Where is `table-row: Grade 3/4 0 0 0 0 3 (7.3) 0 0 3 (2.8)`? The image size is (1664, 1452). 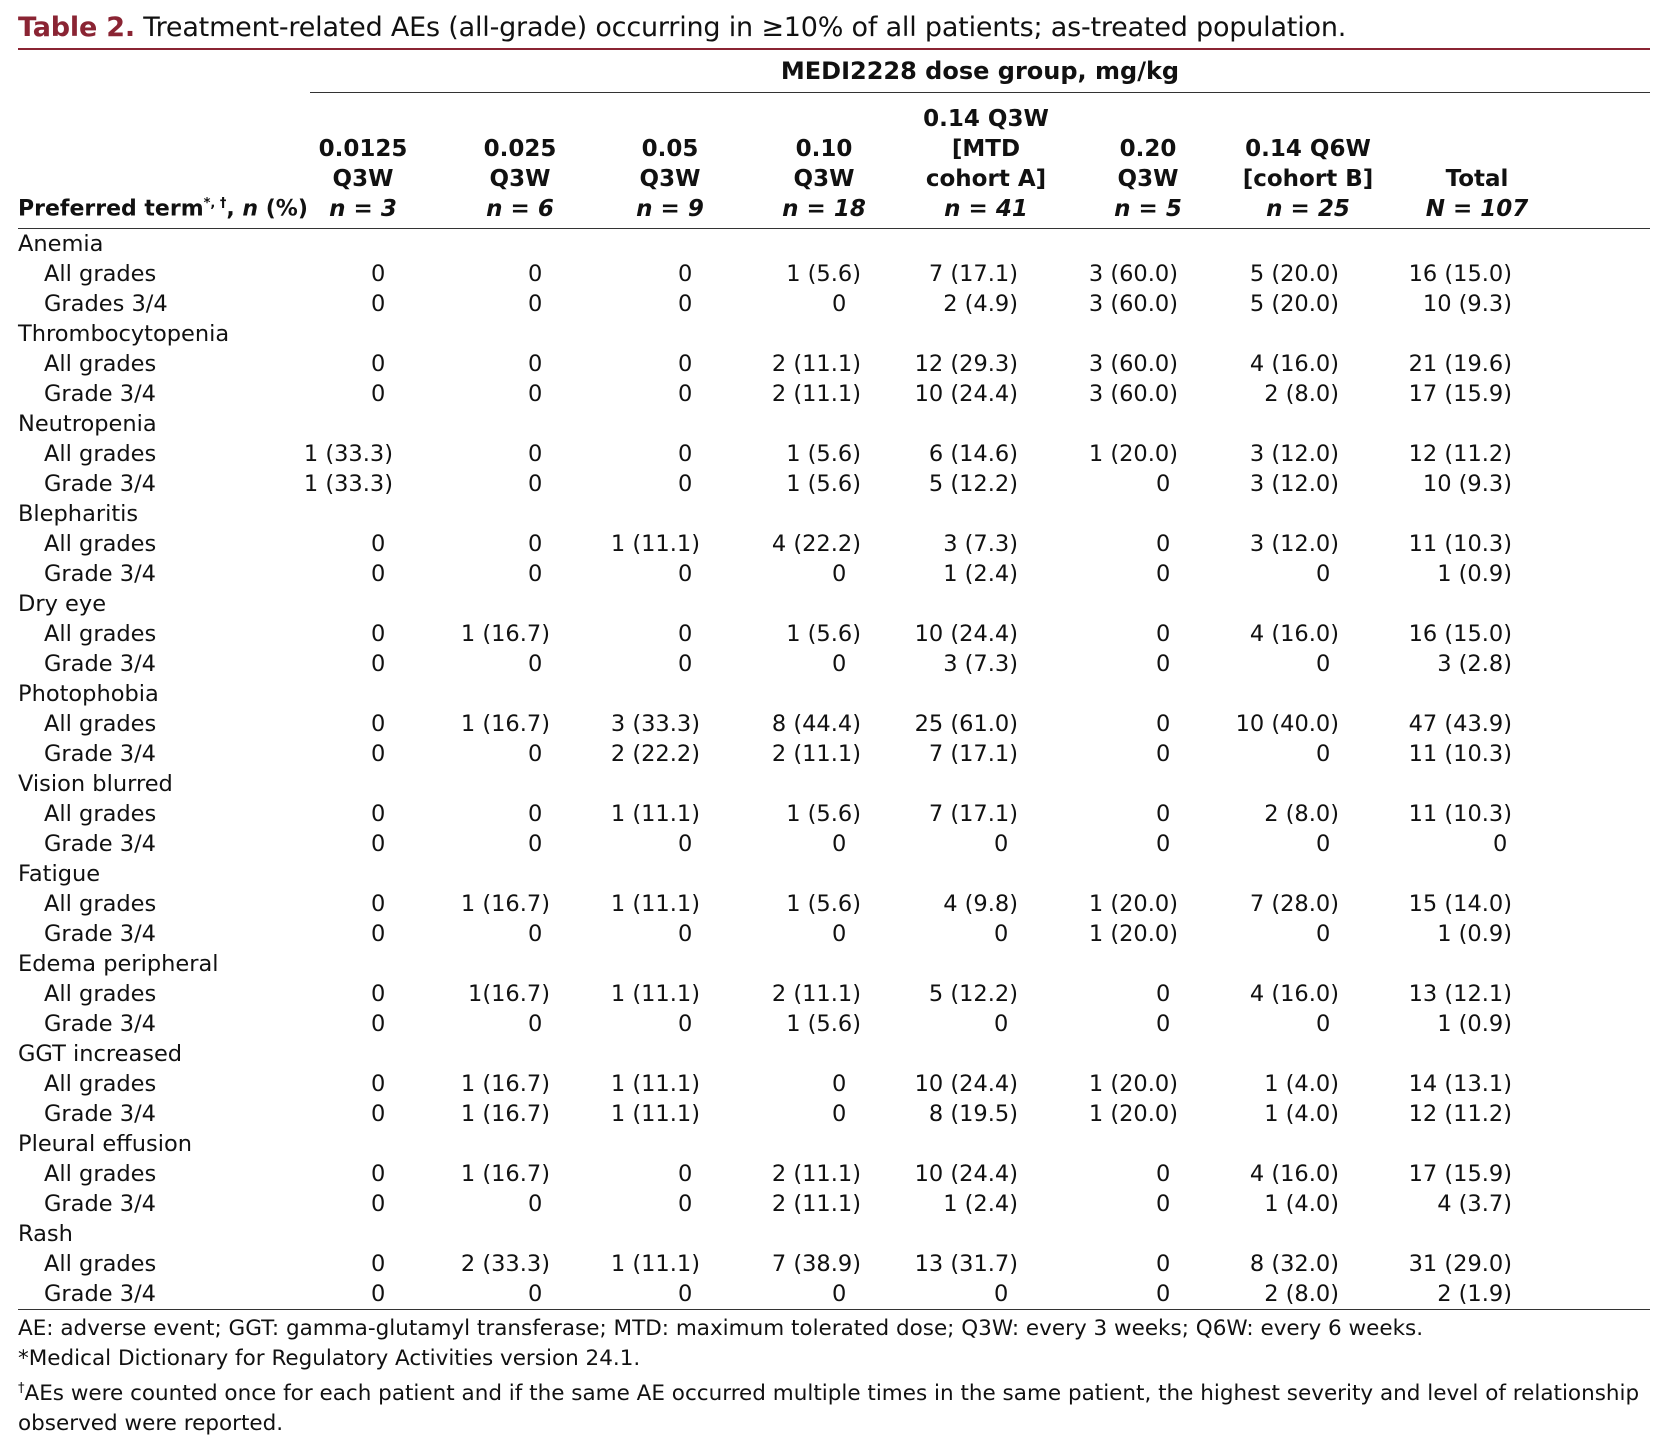 table-row: Grade 3/4 0 0 0 0 3 (7.3) 0 0 3 (2.8) is located at coordinates (834, 664).